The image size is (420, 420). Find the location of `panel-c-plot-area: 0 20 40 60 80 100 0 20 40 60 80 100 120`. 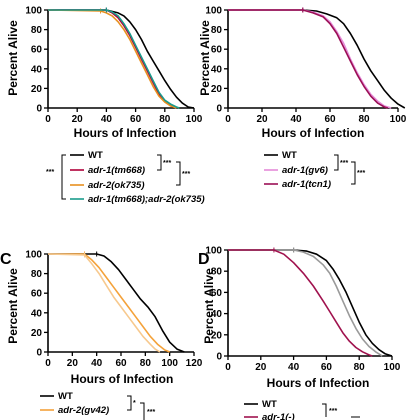

panel-c-plot-area: 0 20 40 60 80 100 0 20 40 60 80 100 120 is located at coordinates (113, 310).